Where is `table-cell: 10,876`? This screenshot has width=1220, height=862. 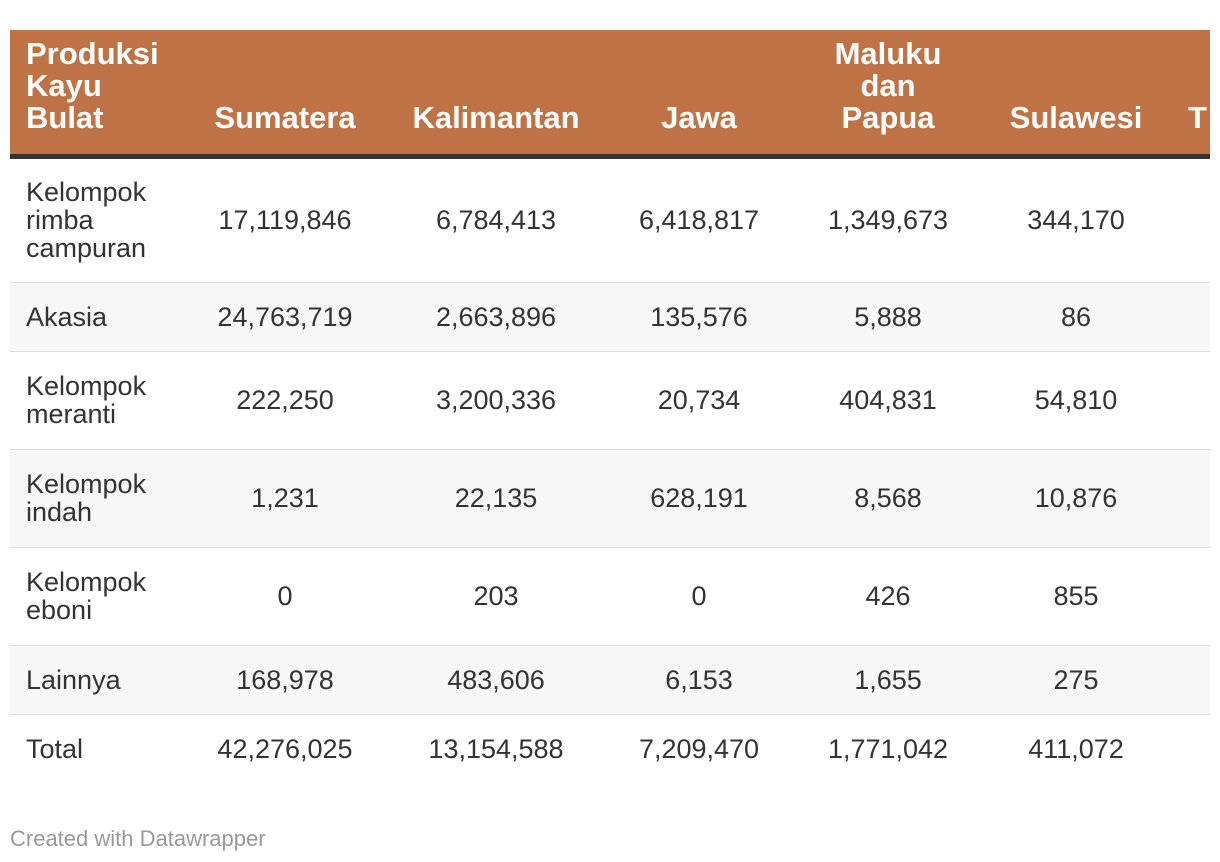
table-cell: 10,876 is located at coordinates (1076, 498).